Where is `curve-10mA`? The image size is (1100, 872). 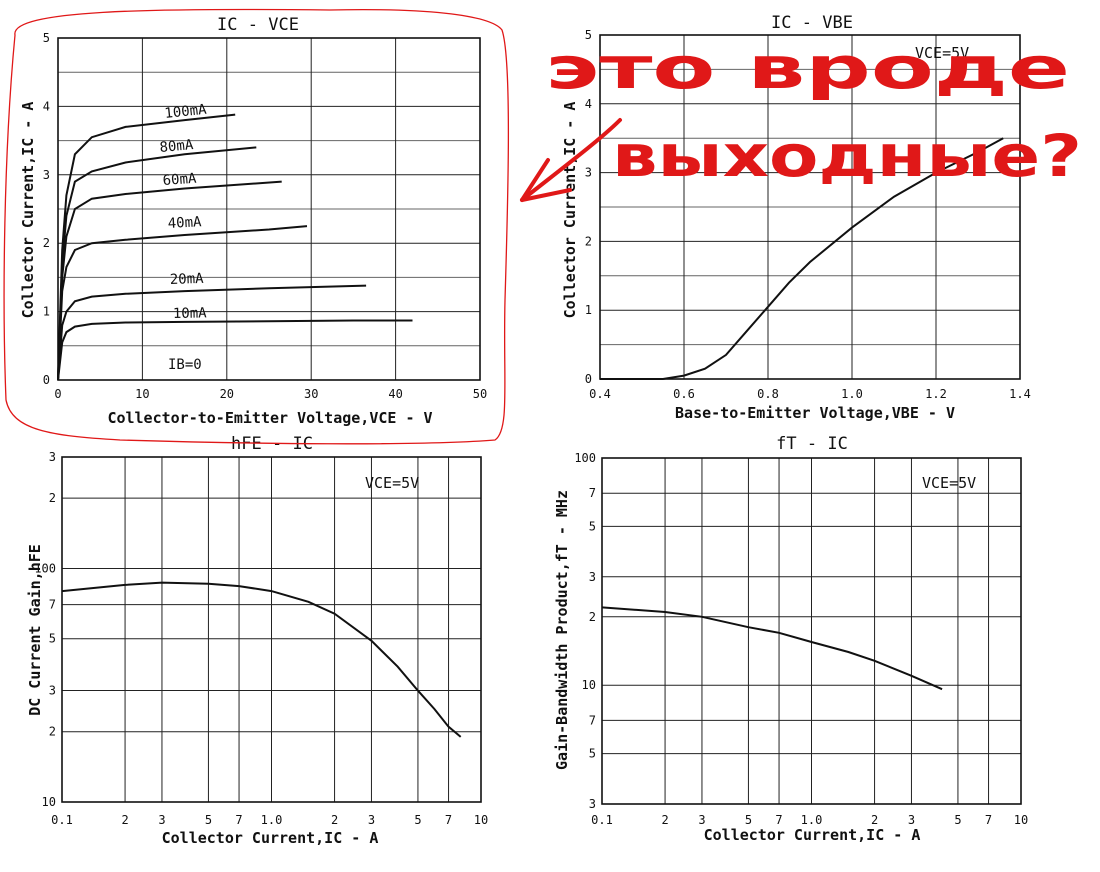
curve-10mA is located at coordinates (235, 350).